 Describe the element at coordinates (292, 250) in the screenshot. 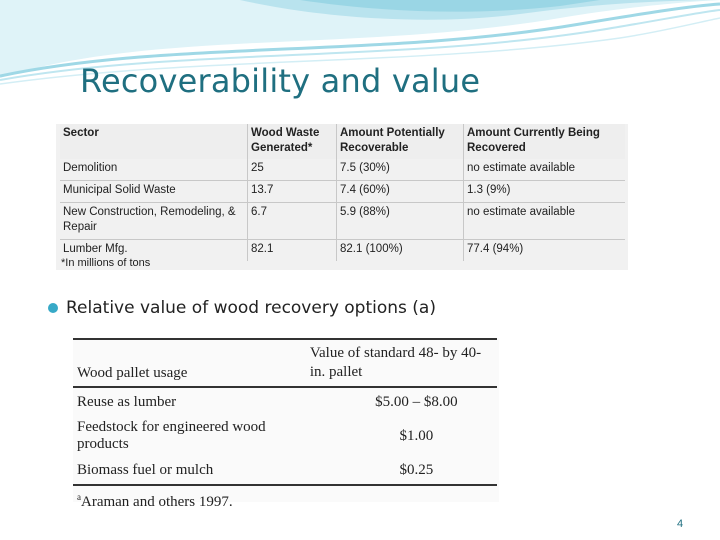

I see `table-cell: 82.1` at that location.